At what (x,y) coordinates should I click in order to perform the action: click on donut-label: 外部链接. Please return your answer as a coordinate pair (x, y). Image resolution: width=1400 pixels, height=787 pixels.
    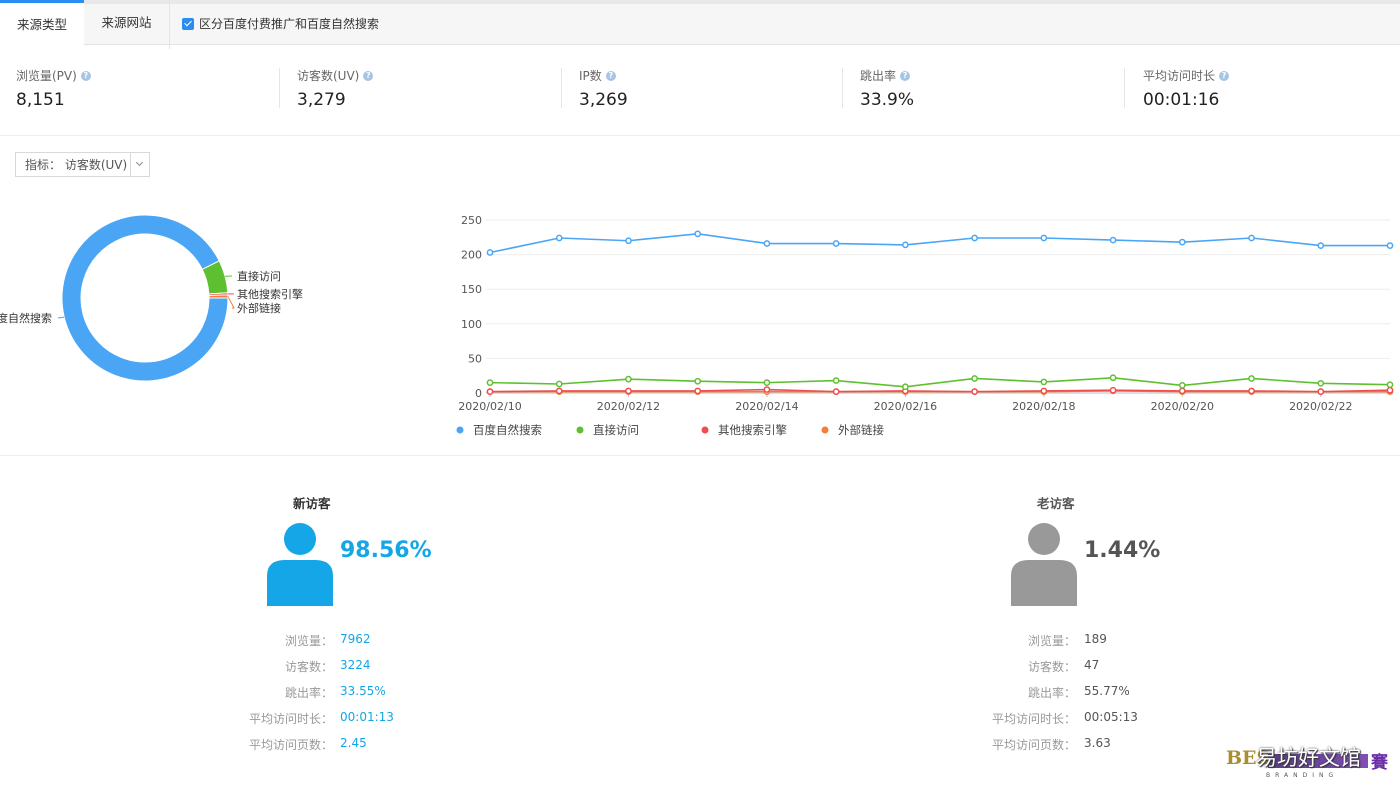
    Looking at the image, I should click on (259, 308).